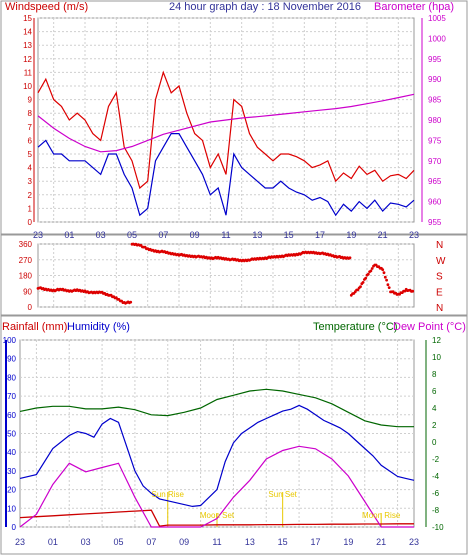  Describe the element at coordinates (27, 86) in the screenshot. I see `windspeed-tick-label: 10` at that location.